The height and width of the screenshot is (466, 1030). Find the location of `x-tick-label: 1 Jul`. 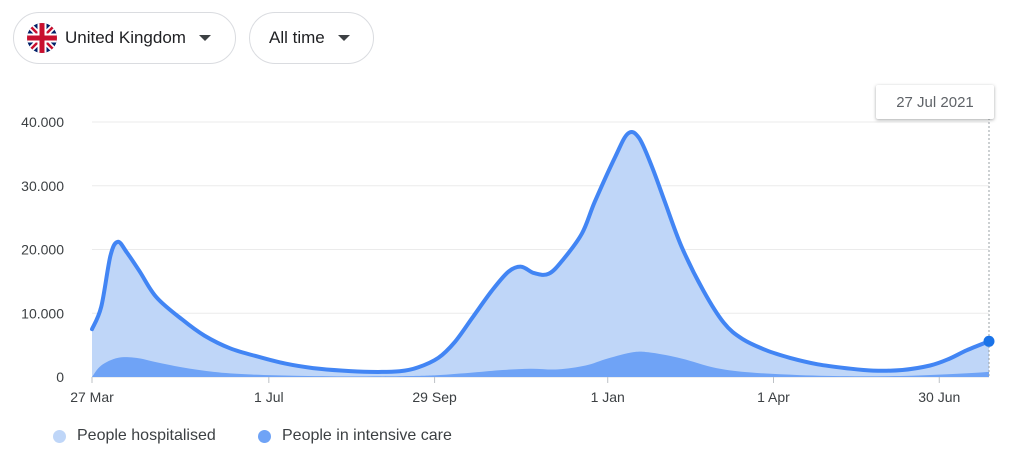

x-tick-label: 1 Jul is located at coordinates (269, 397).